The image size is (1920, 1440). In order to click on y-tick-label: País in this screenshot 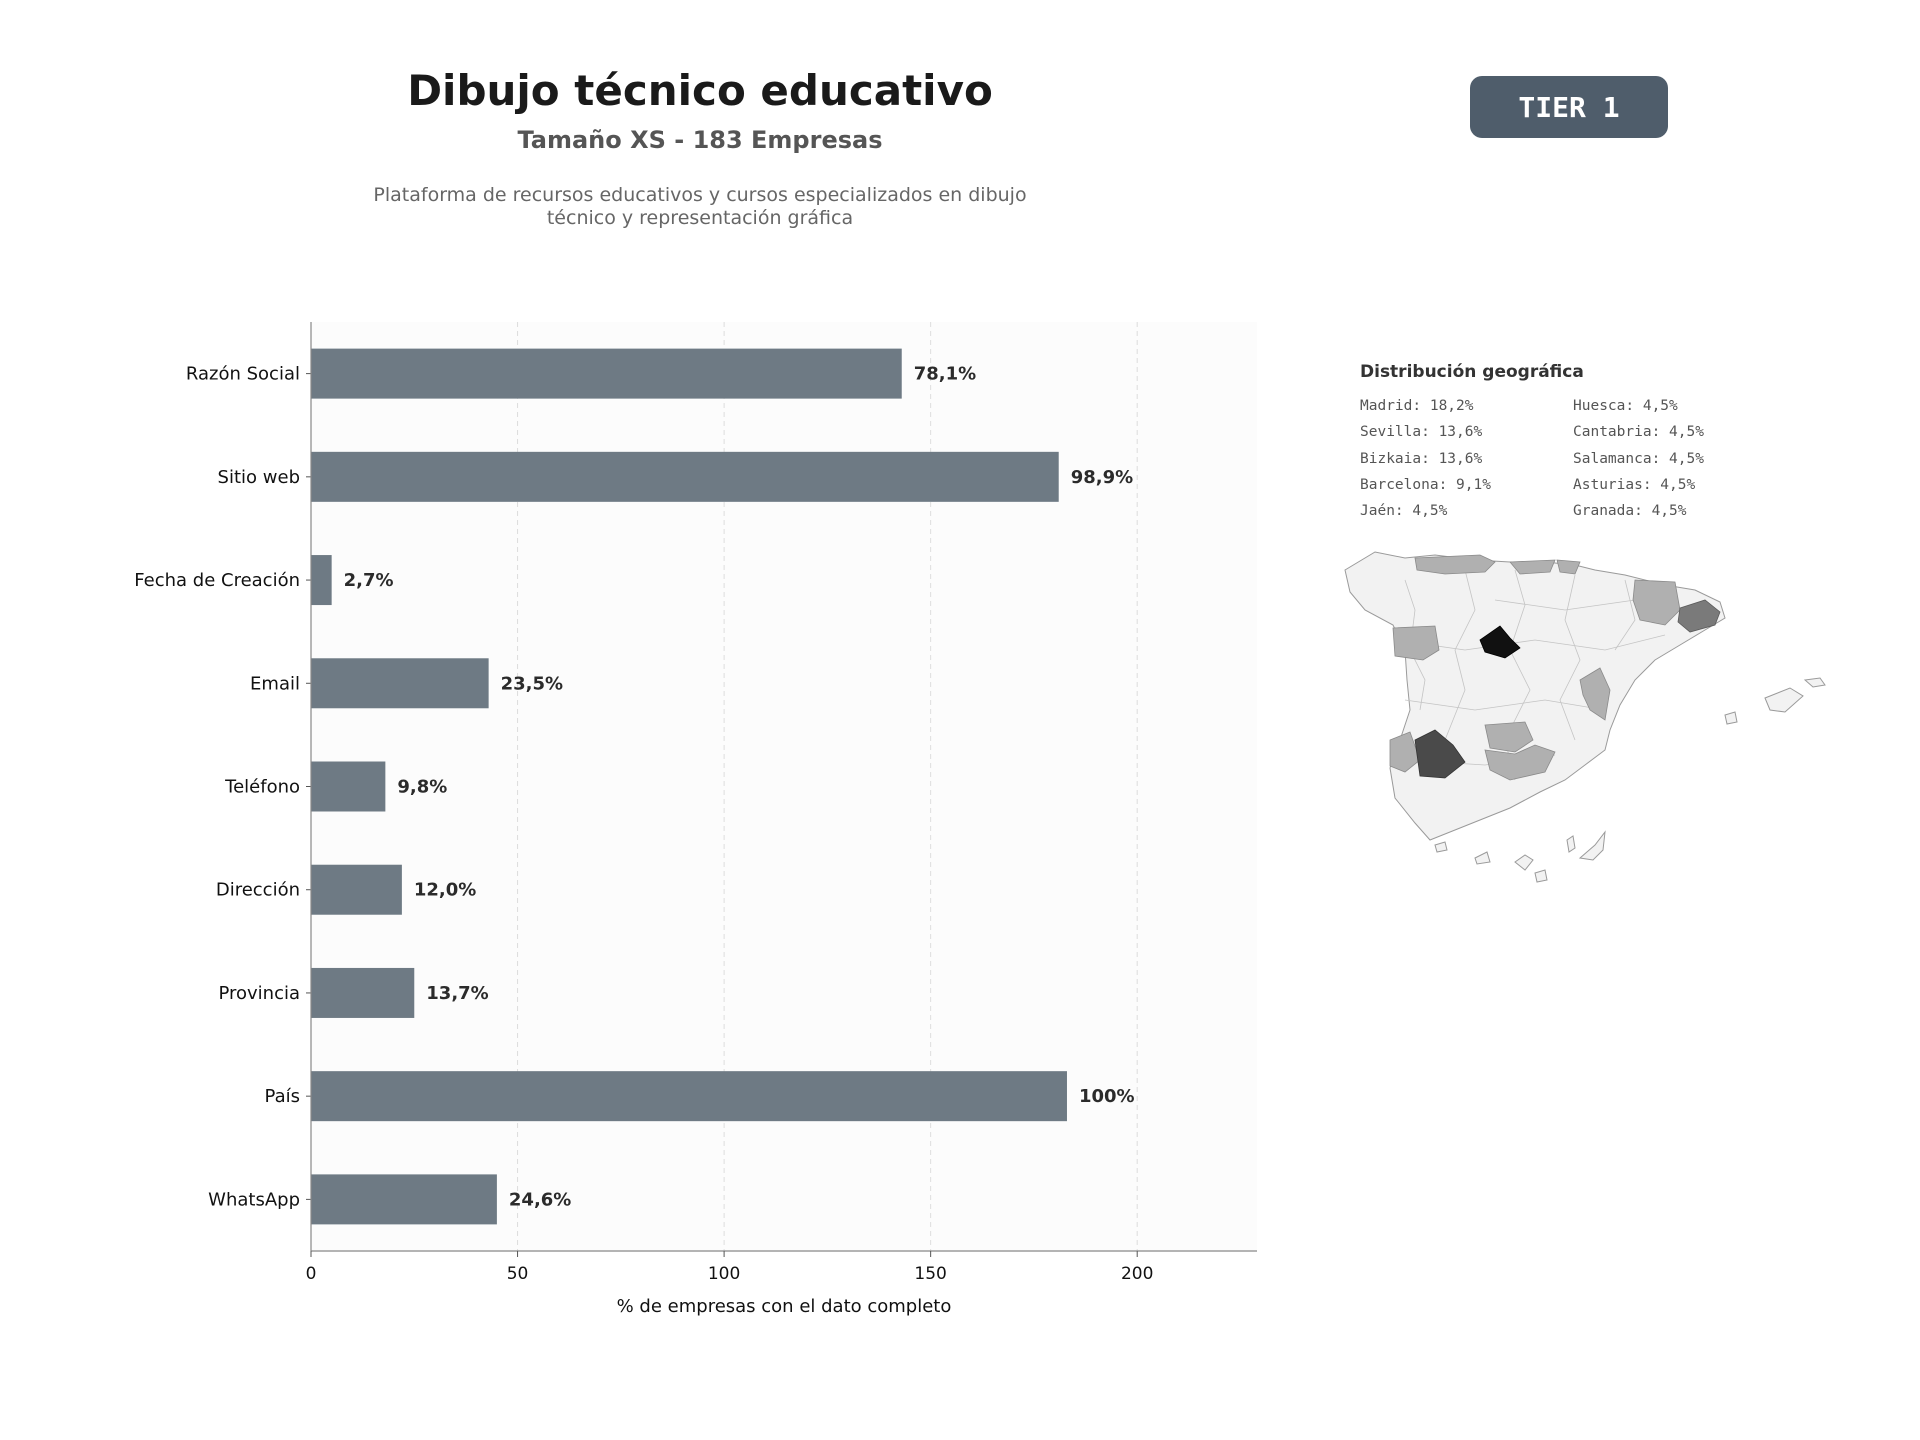, I will do `click(282, 1096)`.